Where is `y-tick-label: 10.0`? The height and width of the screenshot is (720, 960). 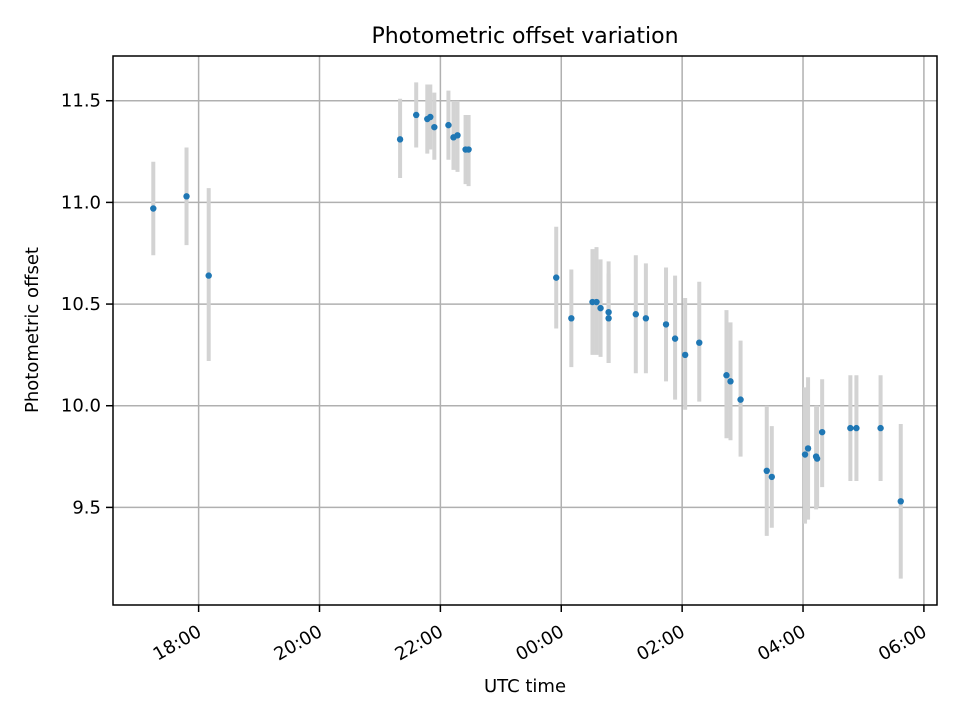 y-tick-label: 10.0 is located at coordinates (81, 406).